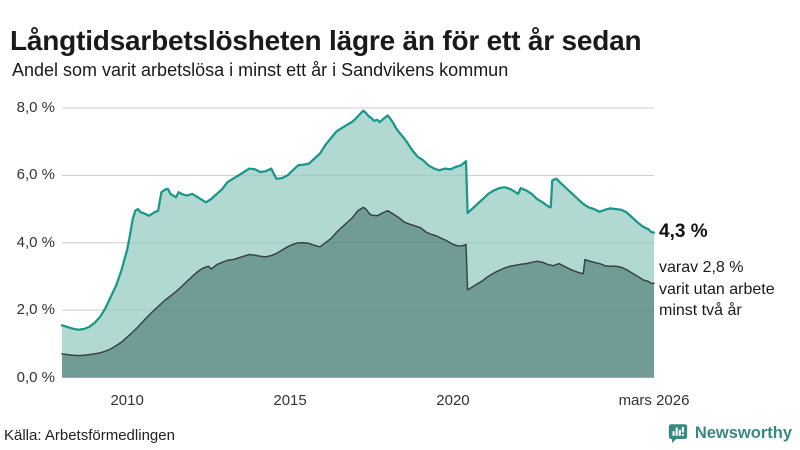  What do you see at coordinates (35, 310) in the screenshot?
I see `y-axis-tick-label: 2,0 %` at bounding box center [35, 310].